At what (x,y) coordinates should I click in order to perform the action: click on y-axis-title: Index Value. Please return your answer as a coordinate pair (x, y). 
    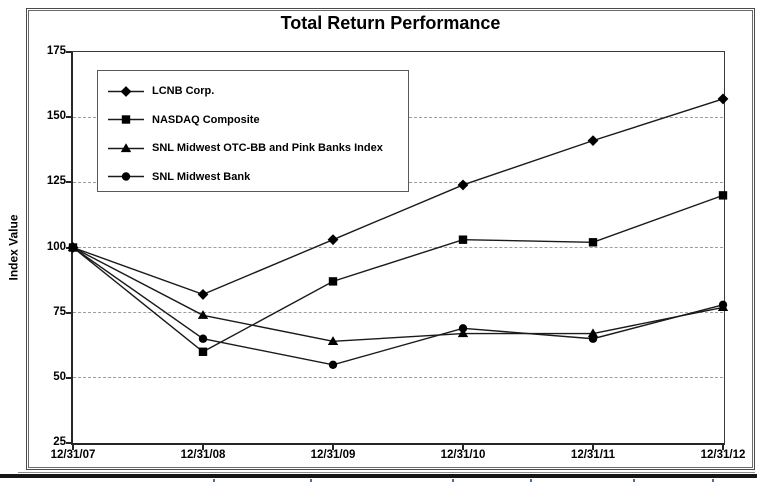
    Looking at the image, I should click on (13, 247).